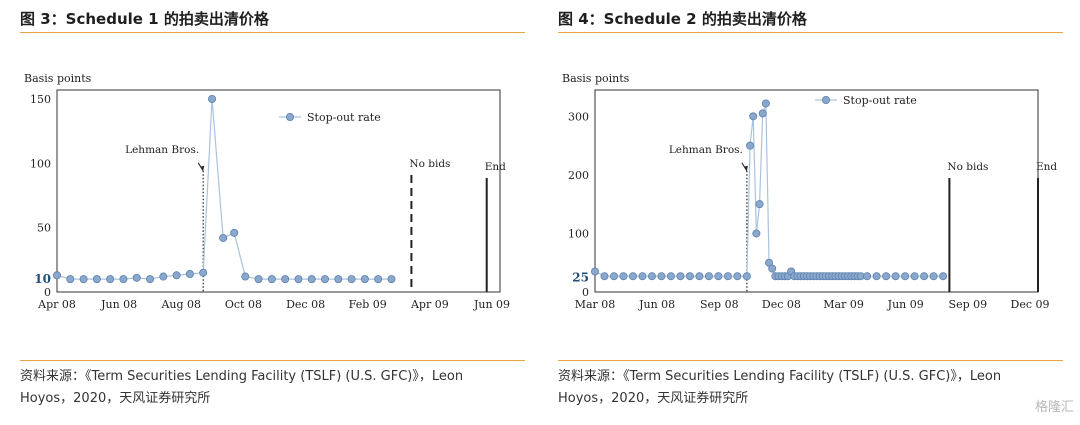  I want to click on x-tick-label: Mar 09, so click(843, 304).